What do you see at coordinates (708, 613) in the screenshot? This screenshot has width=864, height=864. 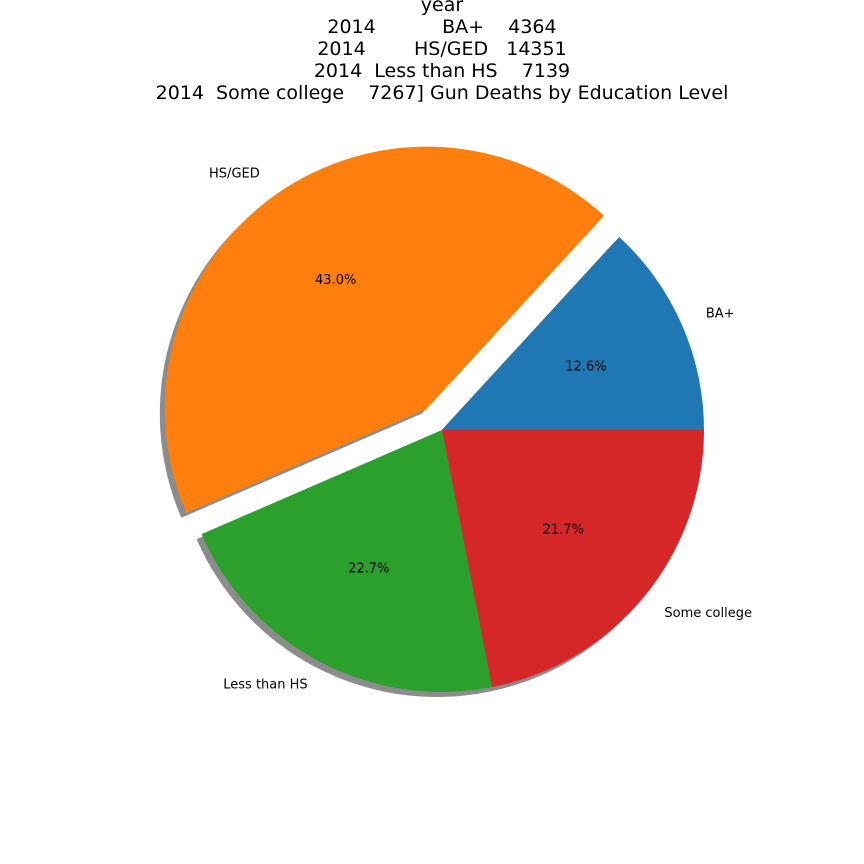 I see `slice-label-some-college: Some college` at bounding box center [708, 613].